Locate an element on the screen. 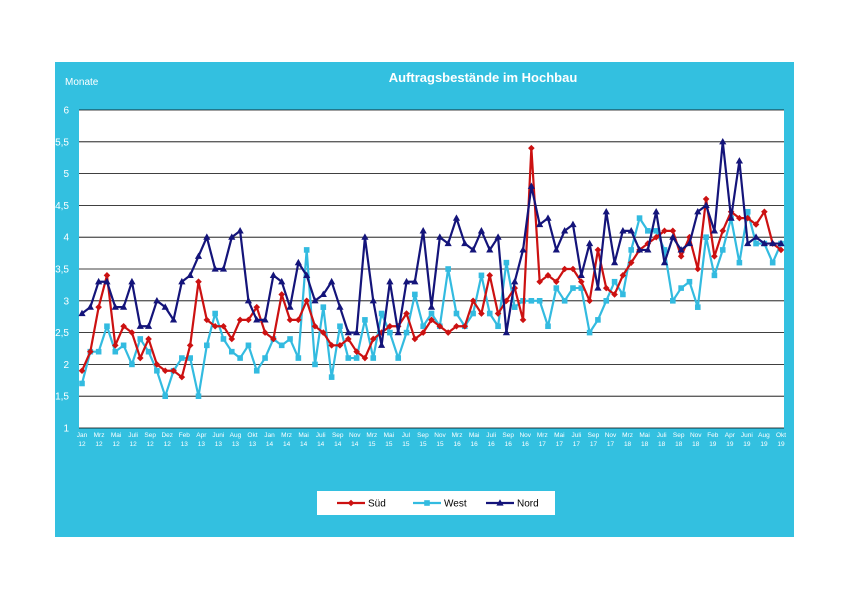  legend-label: Nord is located at coordinates (528, 504).